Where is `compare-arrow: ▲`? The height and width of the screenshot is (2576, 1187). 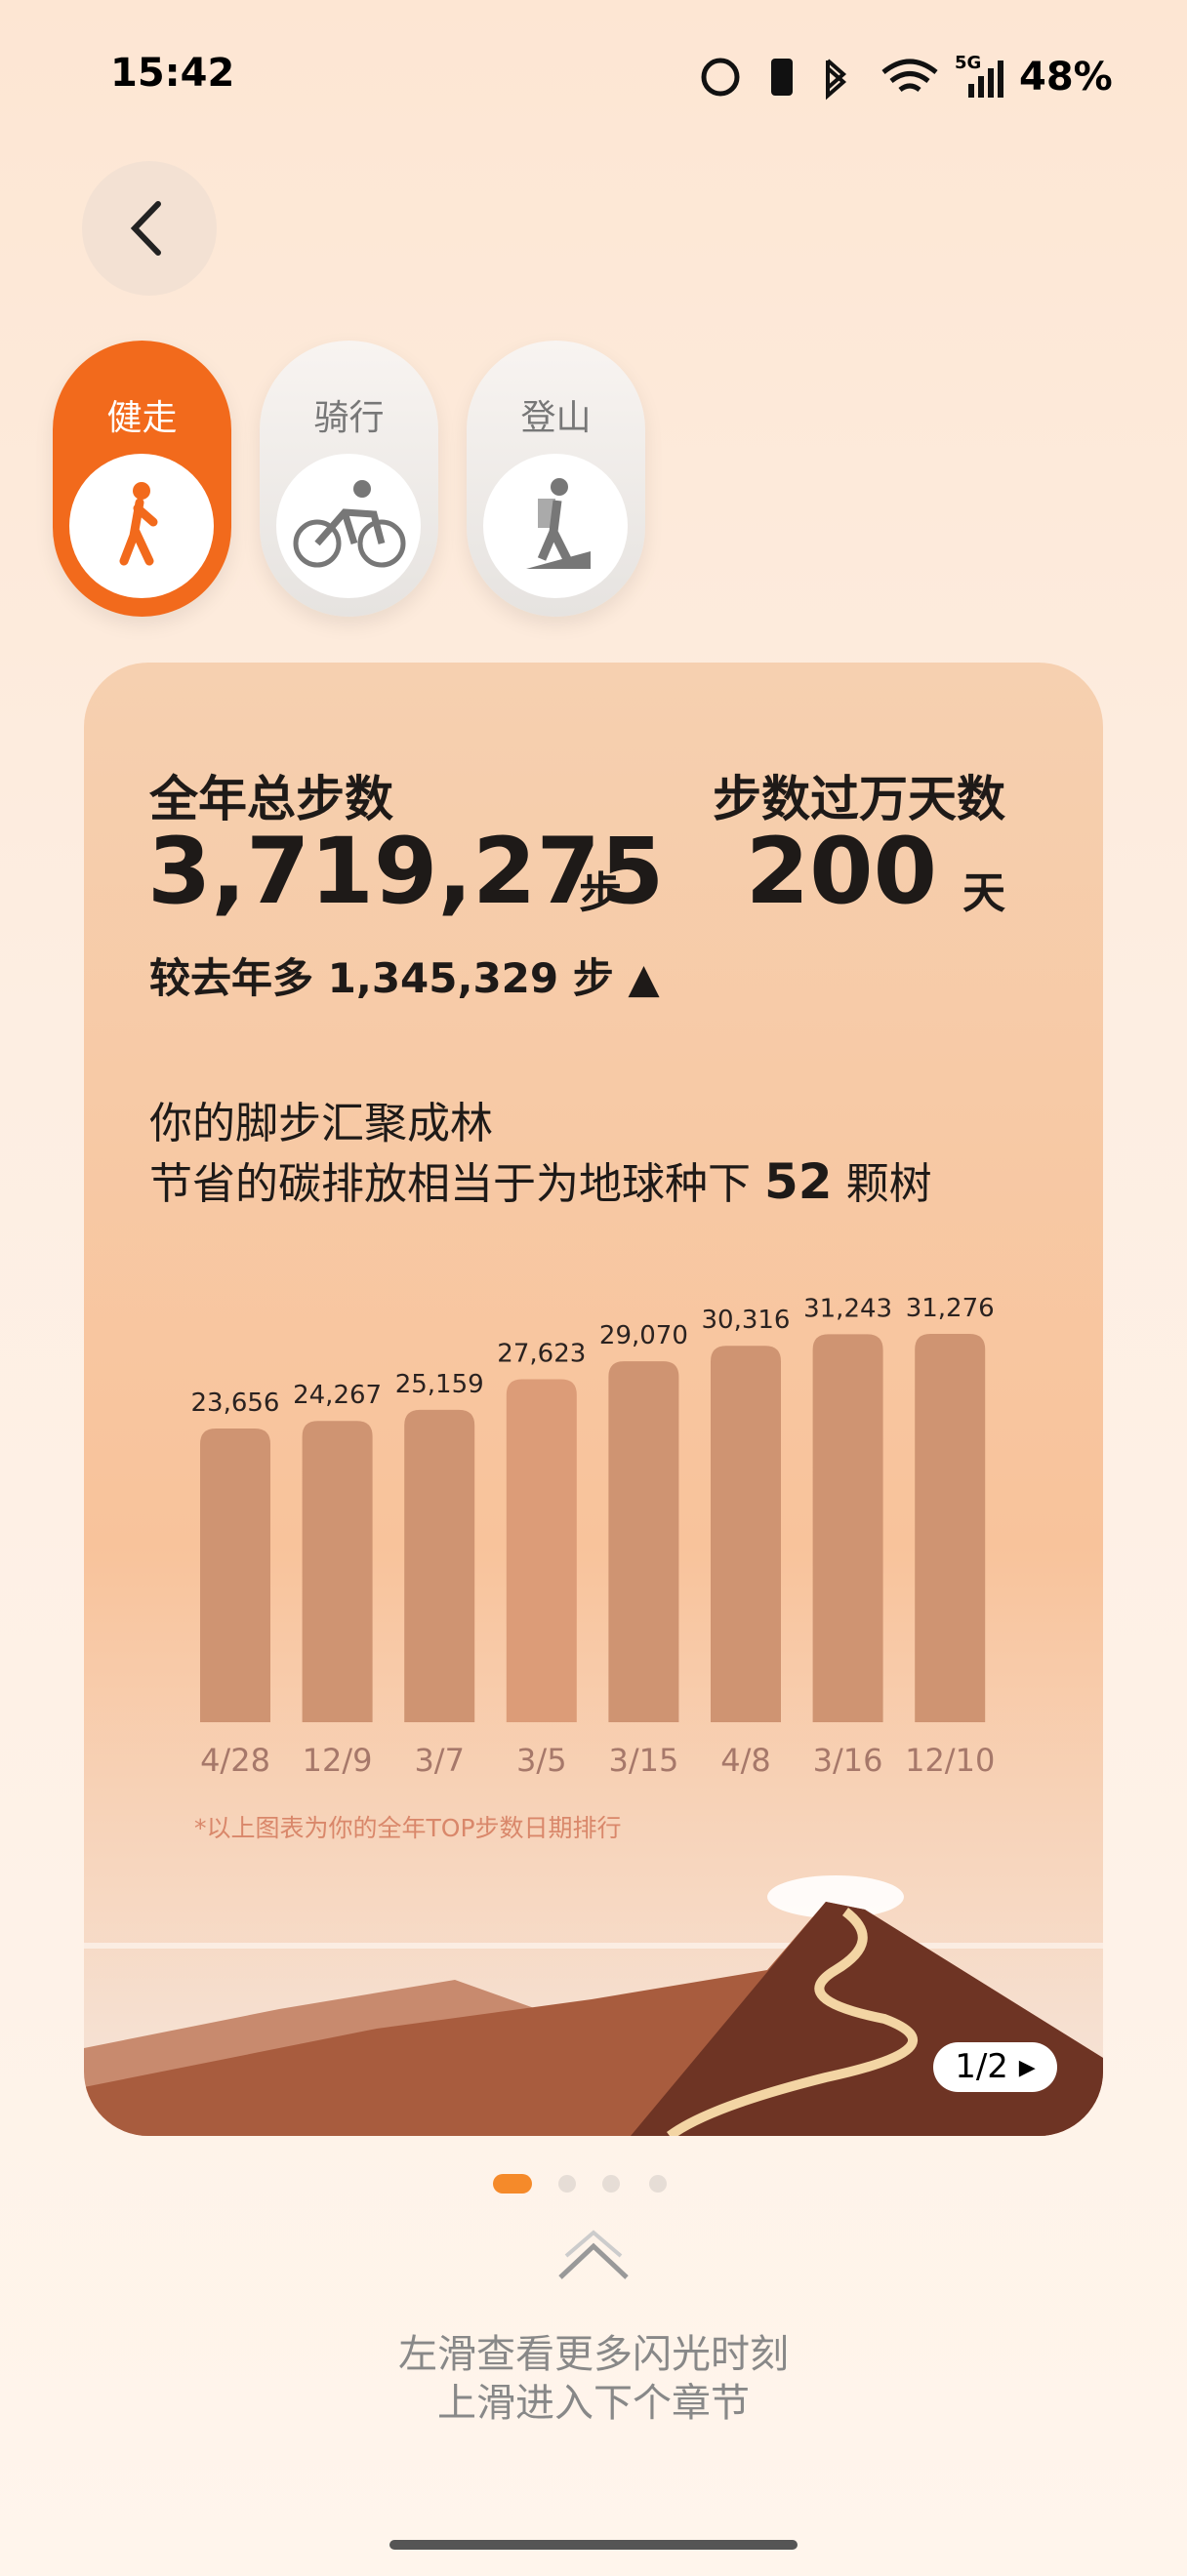 compare-arrow: ▲ is located at coordinates (644, 978).